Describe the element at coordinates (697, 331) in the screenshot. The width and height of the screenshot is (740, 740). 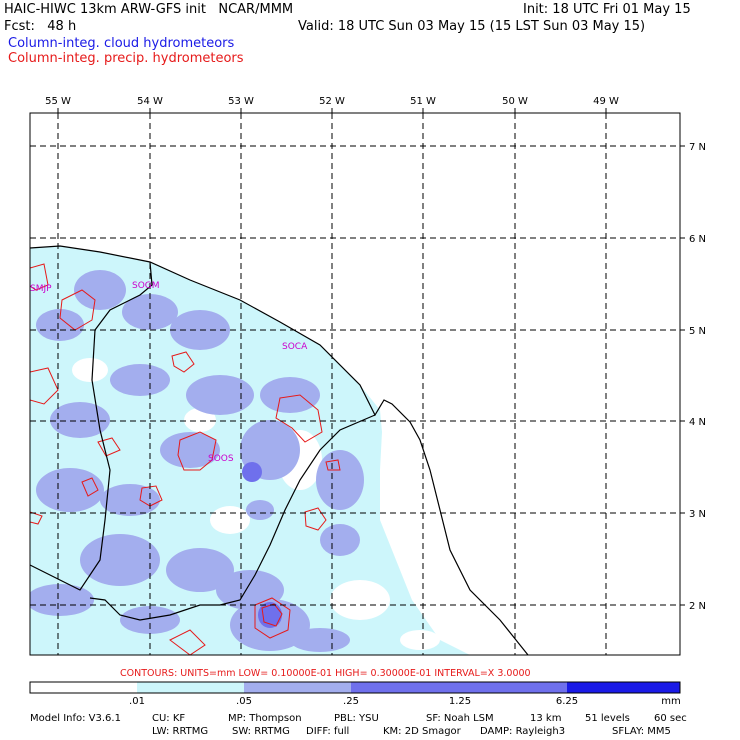
I see `lat-label: 5 N` at that location.